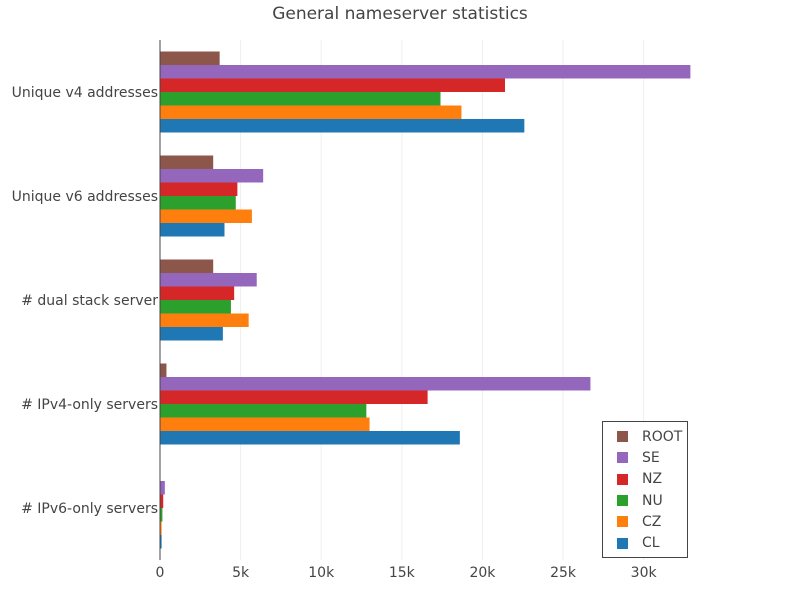 This screenshot has height=600, width=800. What do you see at coordinates (662, 436) in the screenshot?
I see `legend-label: ROOT` at bounding box center [662, 436].